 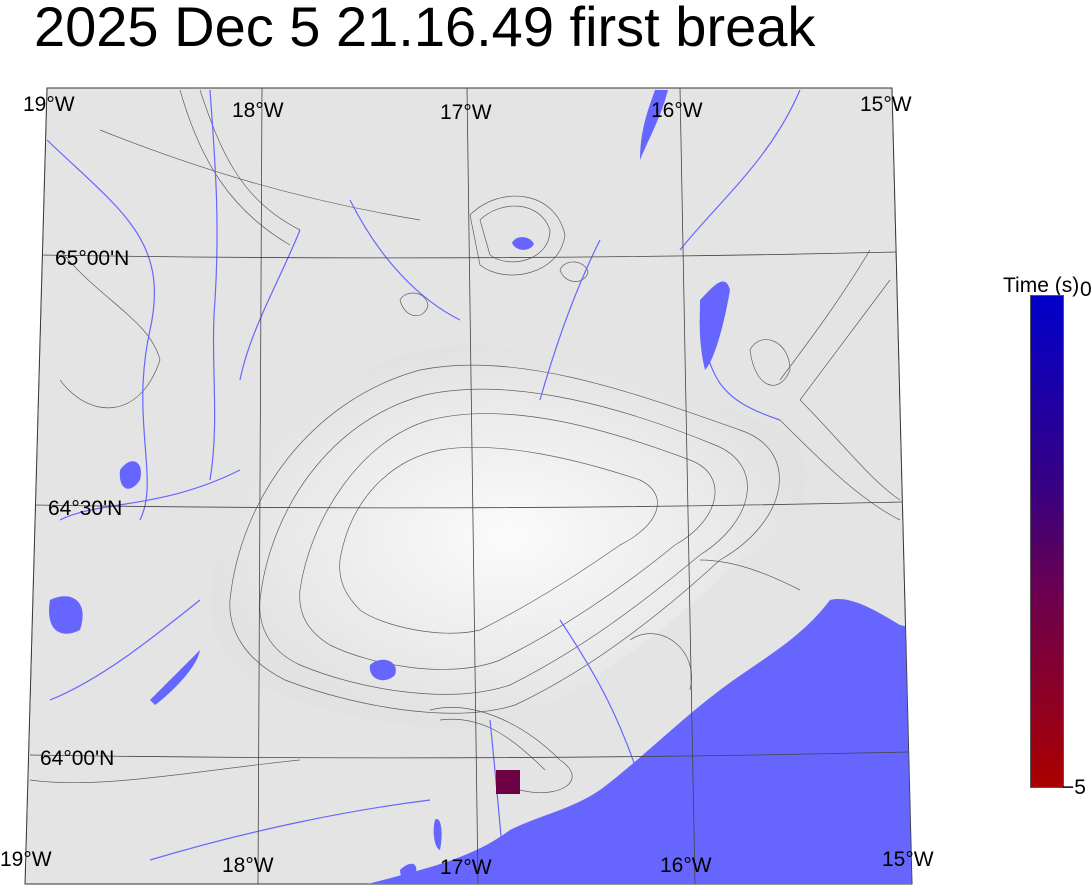 What do you see at coordinates (466, 867) in the screenshot?
I see `lon-label-bottom: 17°W` at bounding box center [466, 867].